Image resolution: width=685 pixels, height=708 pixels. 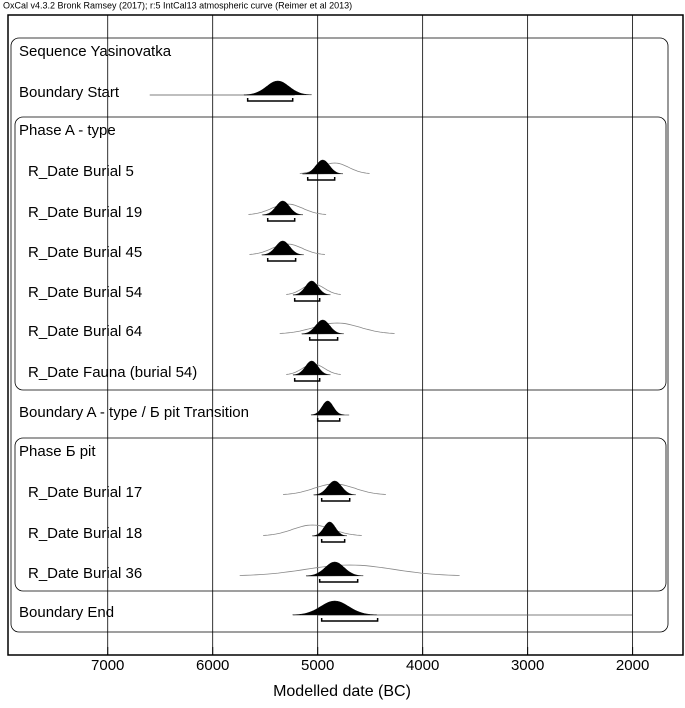 What do you see at coordinates (527, 665) in the screenshot?
I see `x-tick-label: 3000` at bounding box center [527, 665].